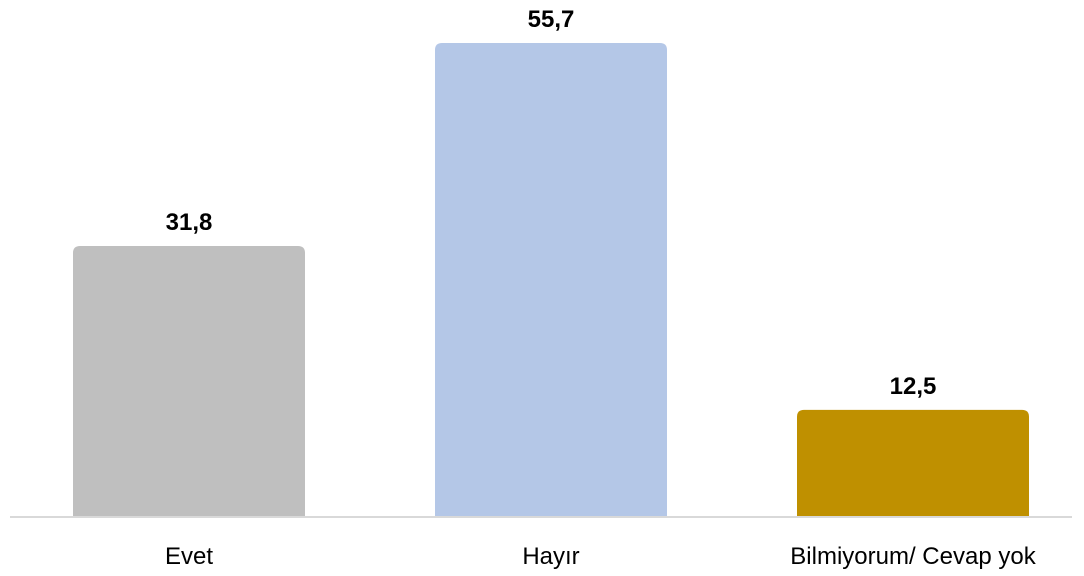 The height and width of the screenshot is (576, 1084). Describe the element at coordinates (551, 19) in the screenshot. I see `value-label-1: 55,7` at that location.